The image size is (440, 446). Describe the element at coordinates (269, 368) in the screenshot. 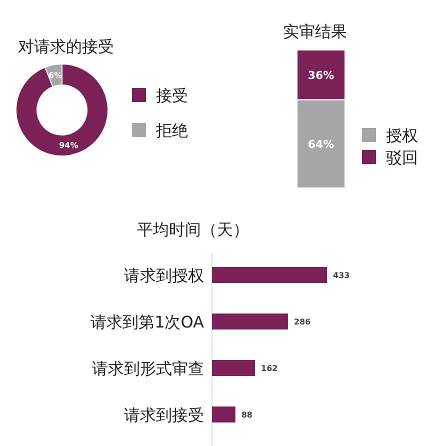

I see `data-label: 162` at that location.